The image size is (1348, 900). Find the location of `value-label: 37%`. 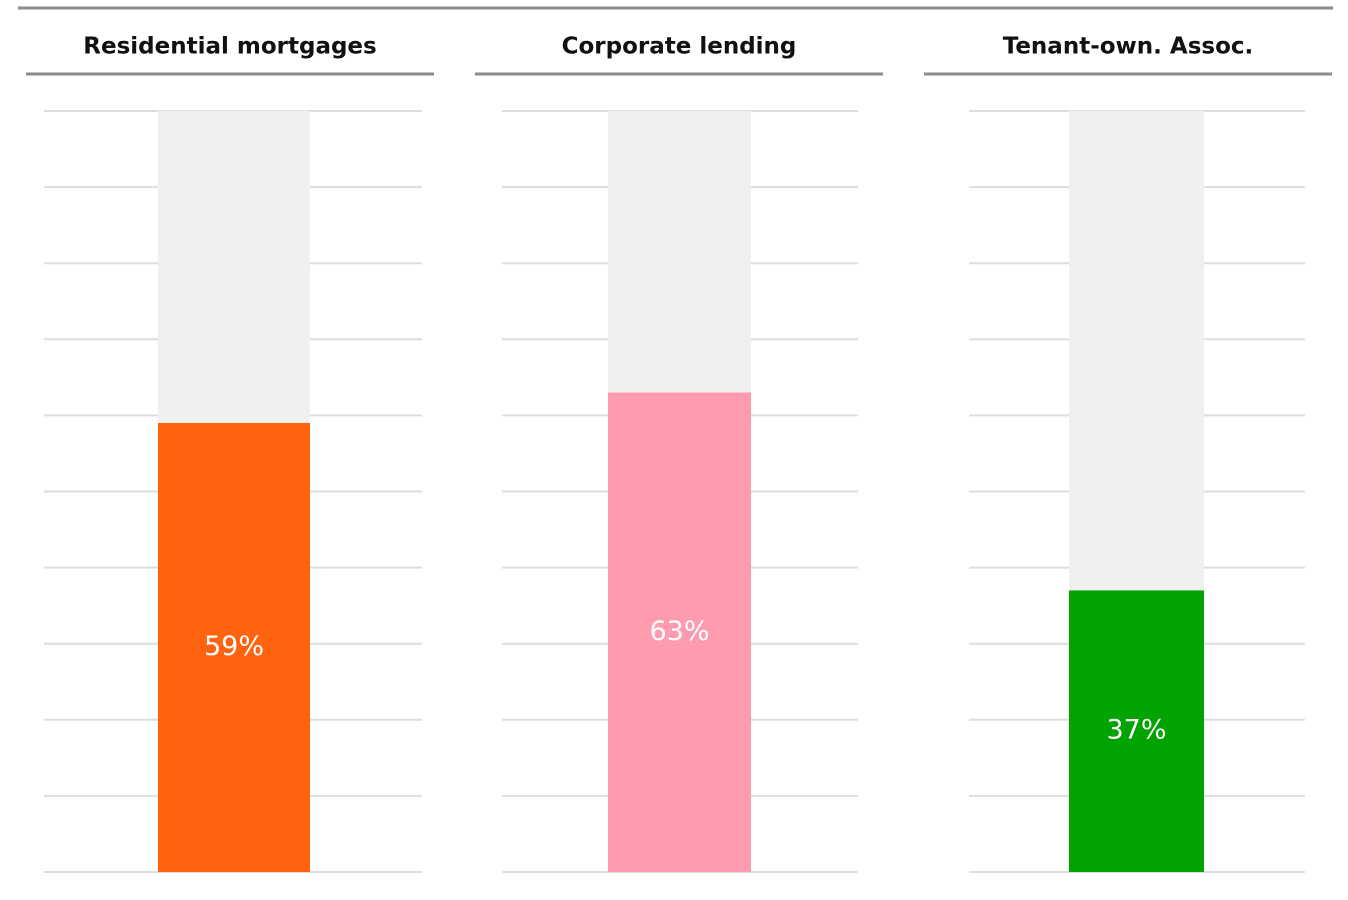

value-label: 37% is located at coordinates (1136, 730).